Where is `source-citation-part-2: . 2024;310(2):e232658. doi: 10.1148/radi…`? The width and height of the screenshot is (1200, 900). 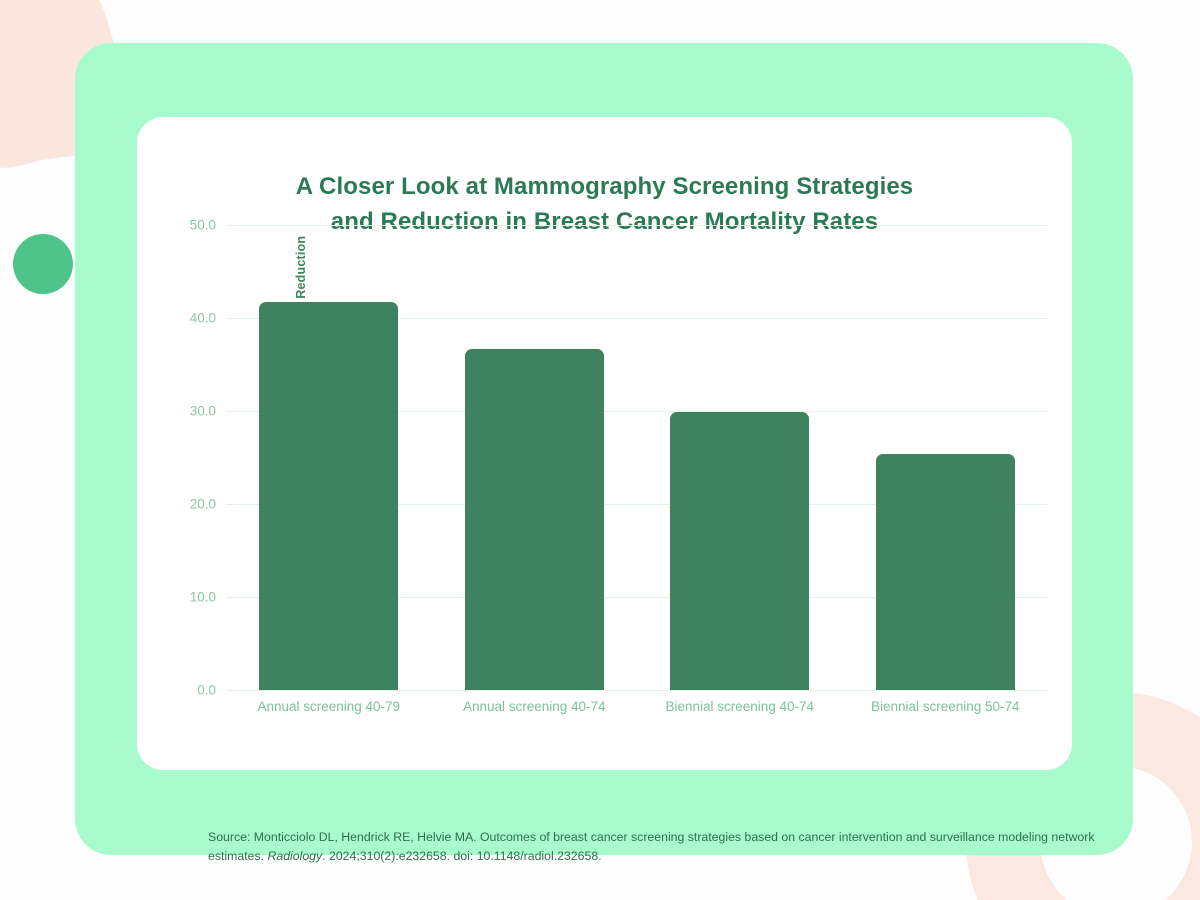
source-citation-part-2: . 2024;310(2):e232658. doi: 10.1148/radi… is located at coordinates (462, 856).